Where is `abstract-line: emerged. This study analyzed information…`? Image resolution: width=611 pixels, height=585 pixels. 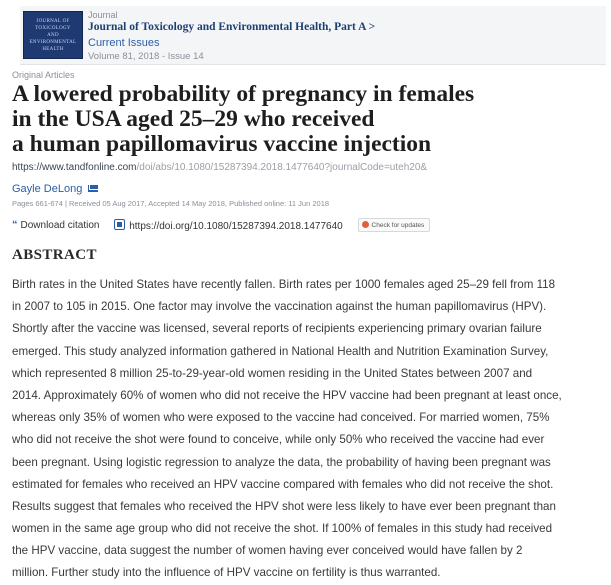
abstract-line: emerged. This study analyzed information… is located at coordinates (280, 351).